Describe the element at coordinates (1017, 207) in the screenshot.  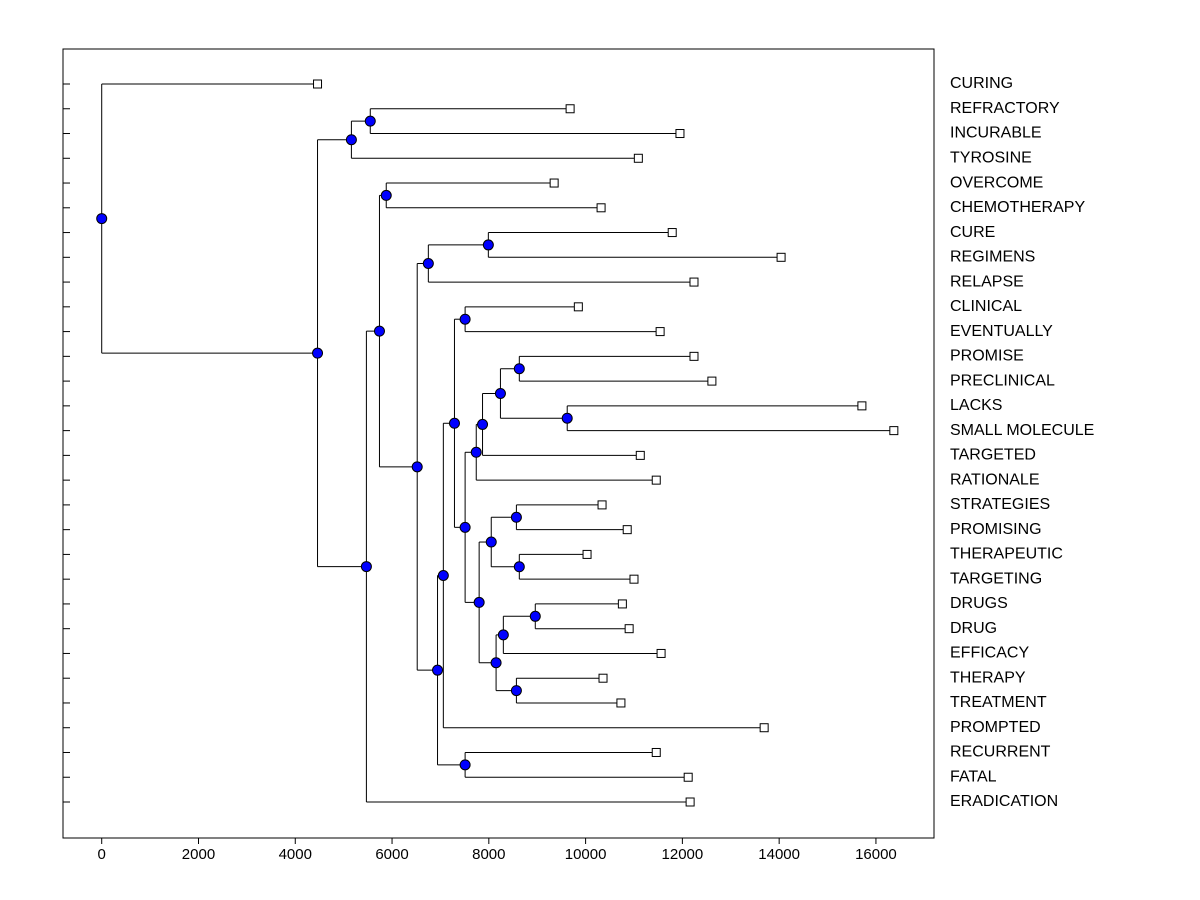
I see `leaf-label: CHEMOTHERAPY` at that location.